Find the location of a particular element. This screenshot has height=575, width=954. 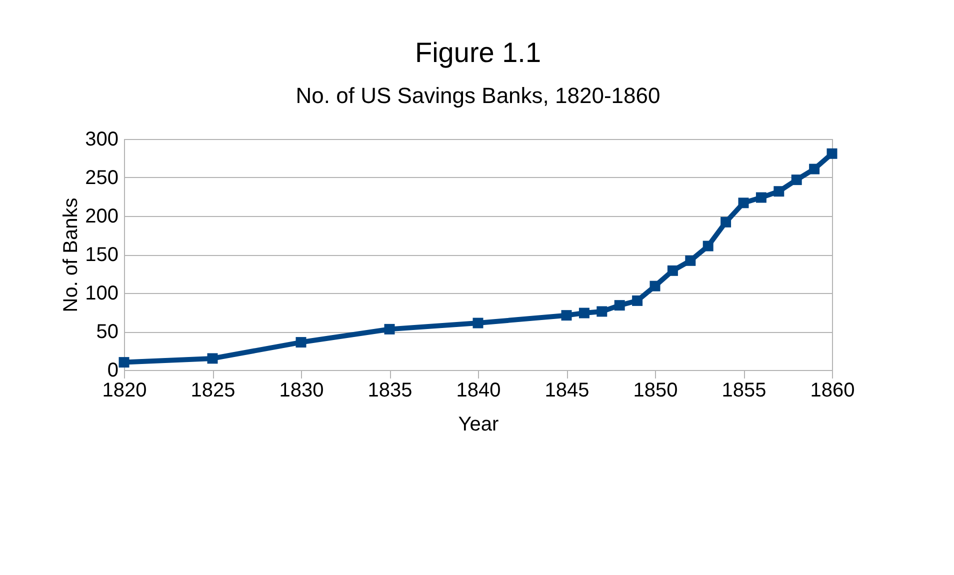

x-tick-label: 1835 is located at coordinates (390, 391).